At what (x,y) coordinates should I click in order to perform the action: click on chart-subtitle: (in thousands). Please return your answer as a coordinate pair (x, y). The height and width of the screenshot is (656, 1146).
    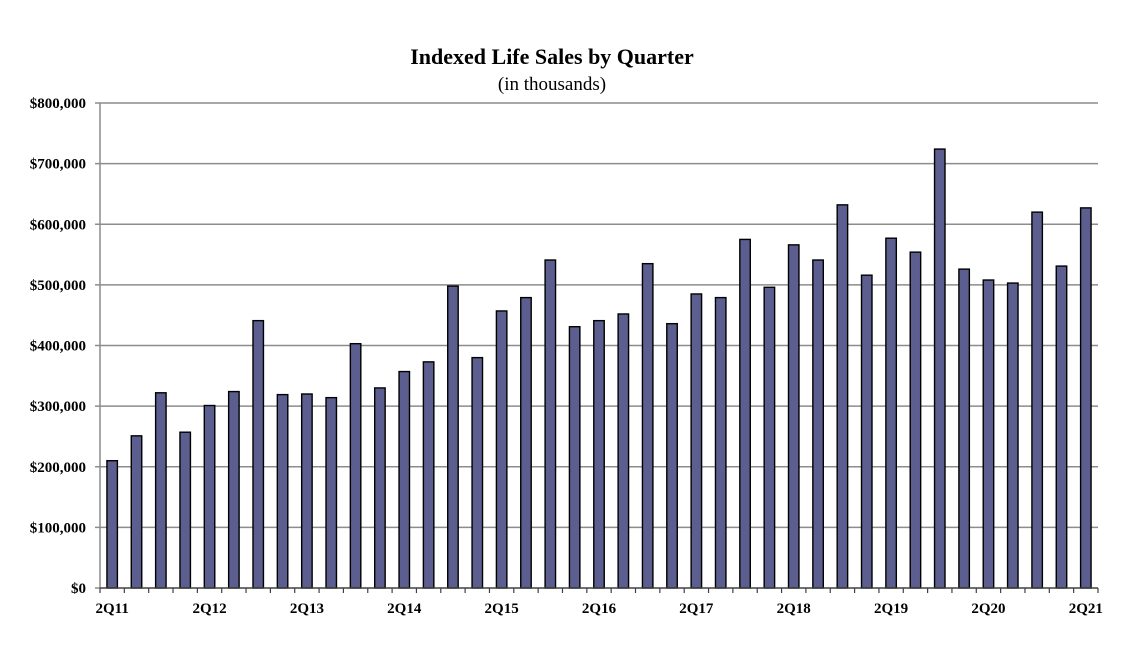
    Looking at the image, I should click on (552, 84).